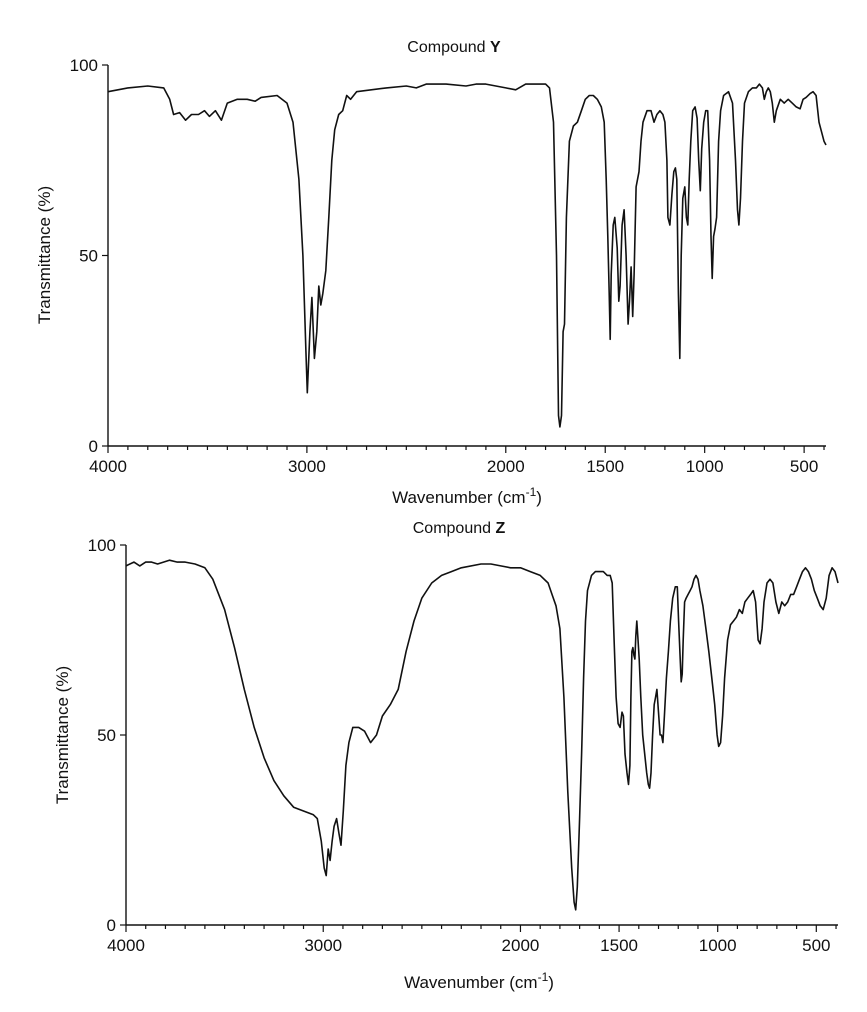  I want to click on chart-title: Compound Y, so click(454, 47).